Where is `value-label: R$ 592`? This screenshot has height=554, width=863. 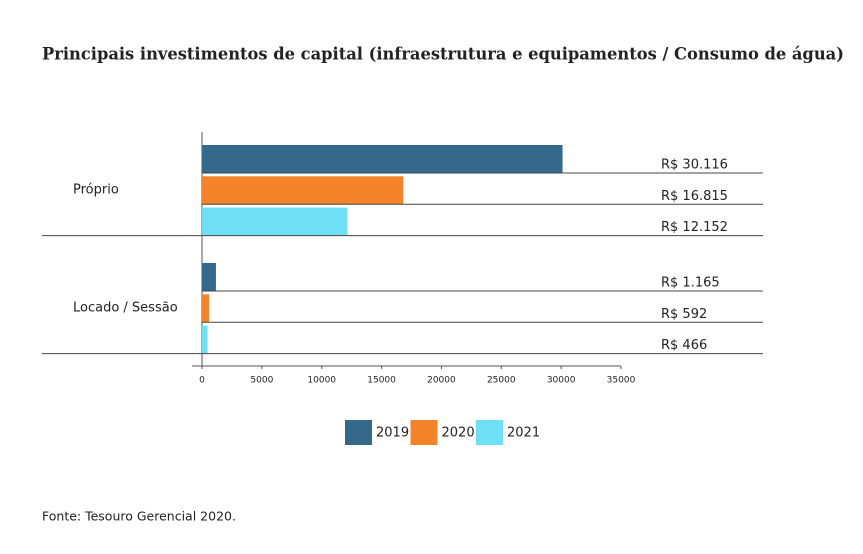 value-label: R$ 592 is located at coordinates (684, 314).